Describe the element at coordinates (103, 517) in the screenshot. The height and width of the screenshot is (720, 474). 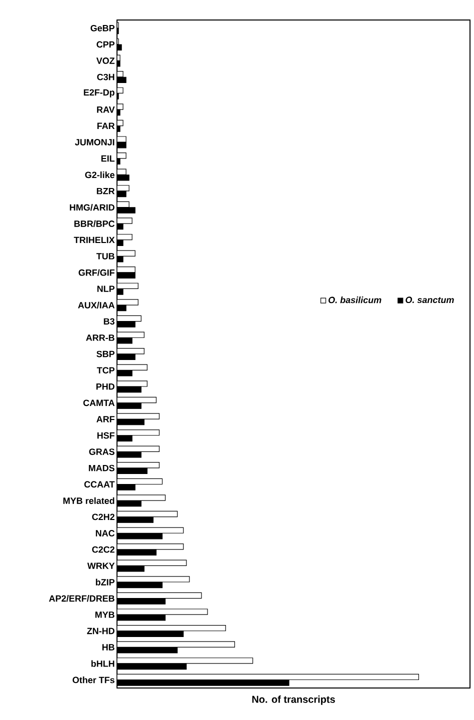
I see `y-tick-label: C2H2` at that location.